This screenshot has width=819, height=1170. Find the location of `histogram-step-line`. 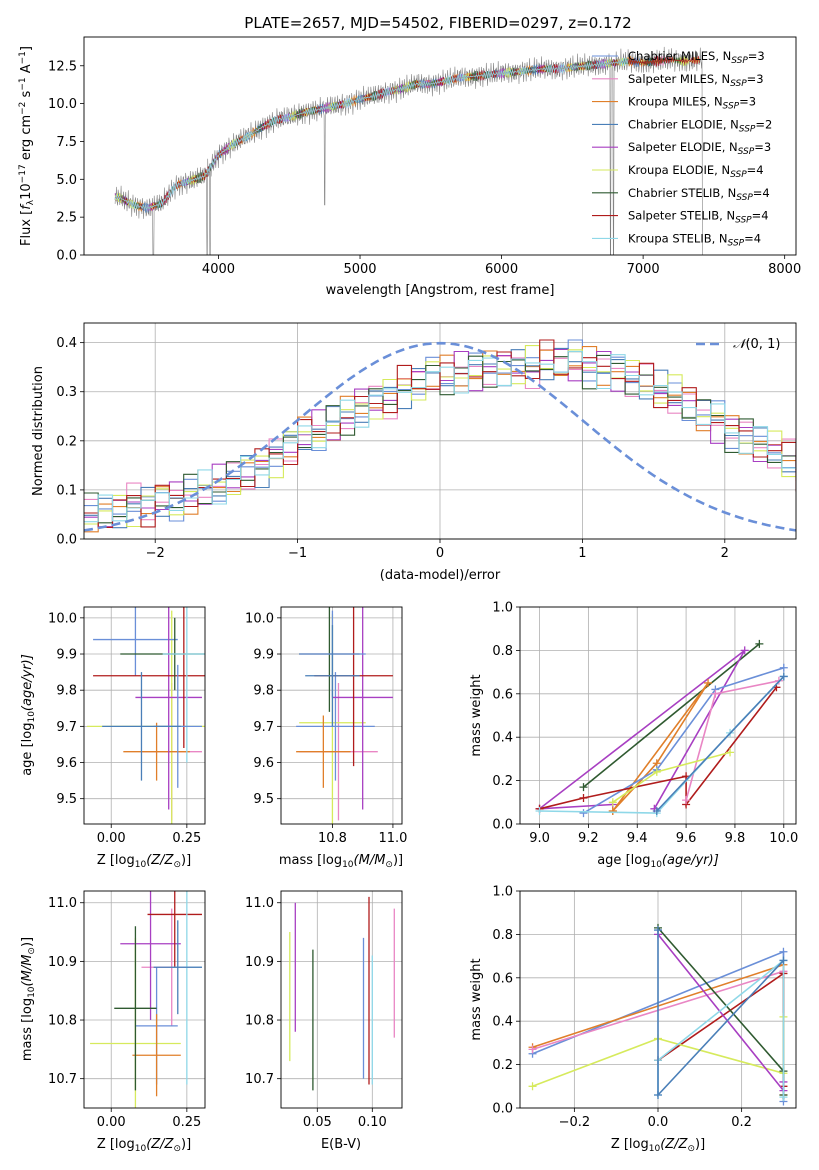

histogram-step-line is located at coordinates (440, 436).